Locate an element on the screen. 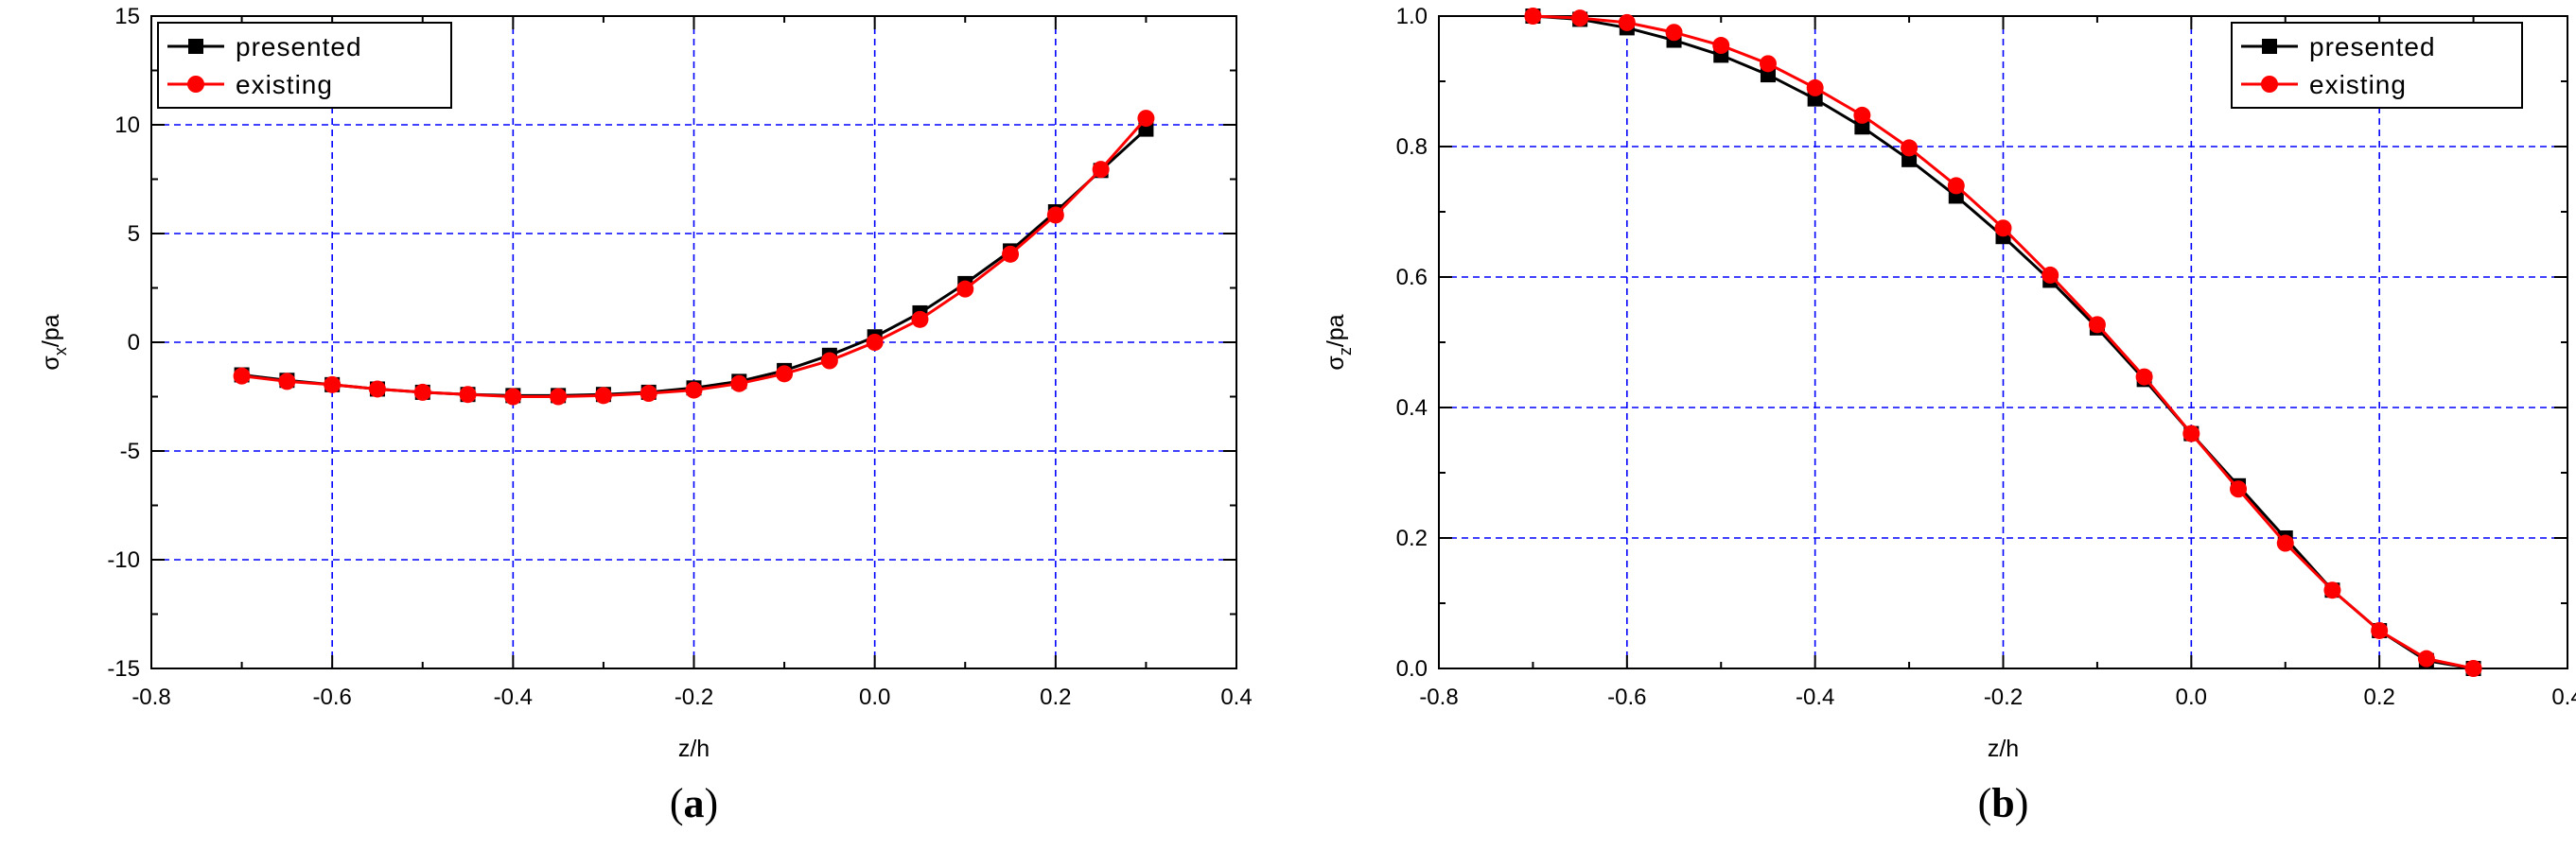  y-axis-title: σz/pa is located at coordinates (1339, 342).